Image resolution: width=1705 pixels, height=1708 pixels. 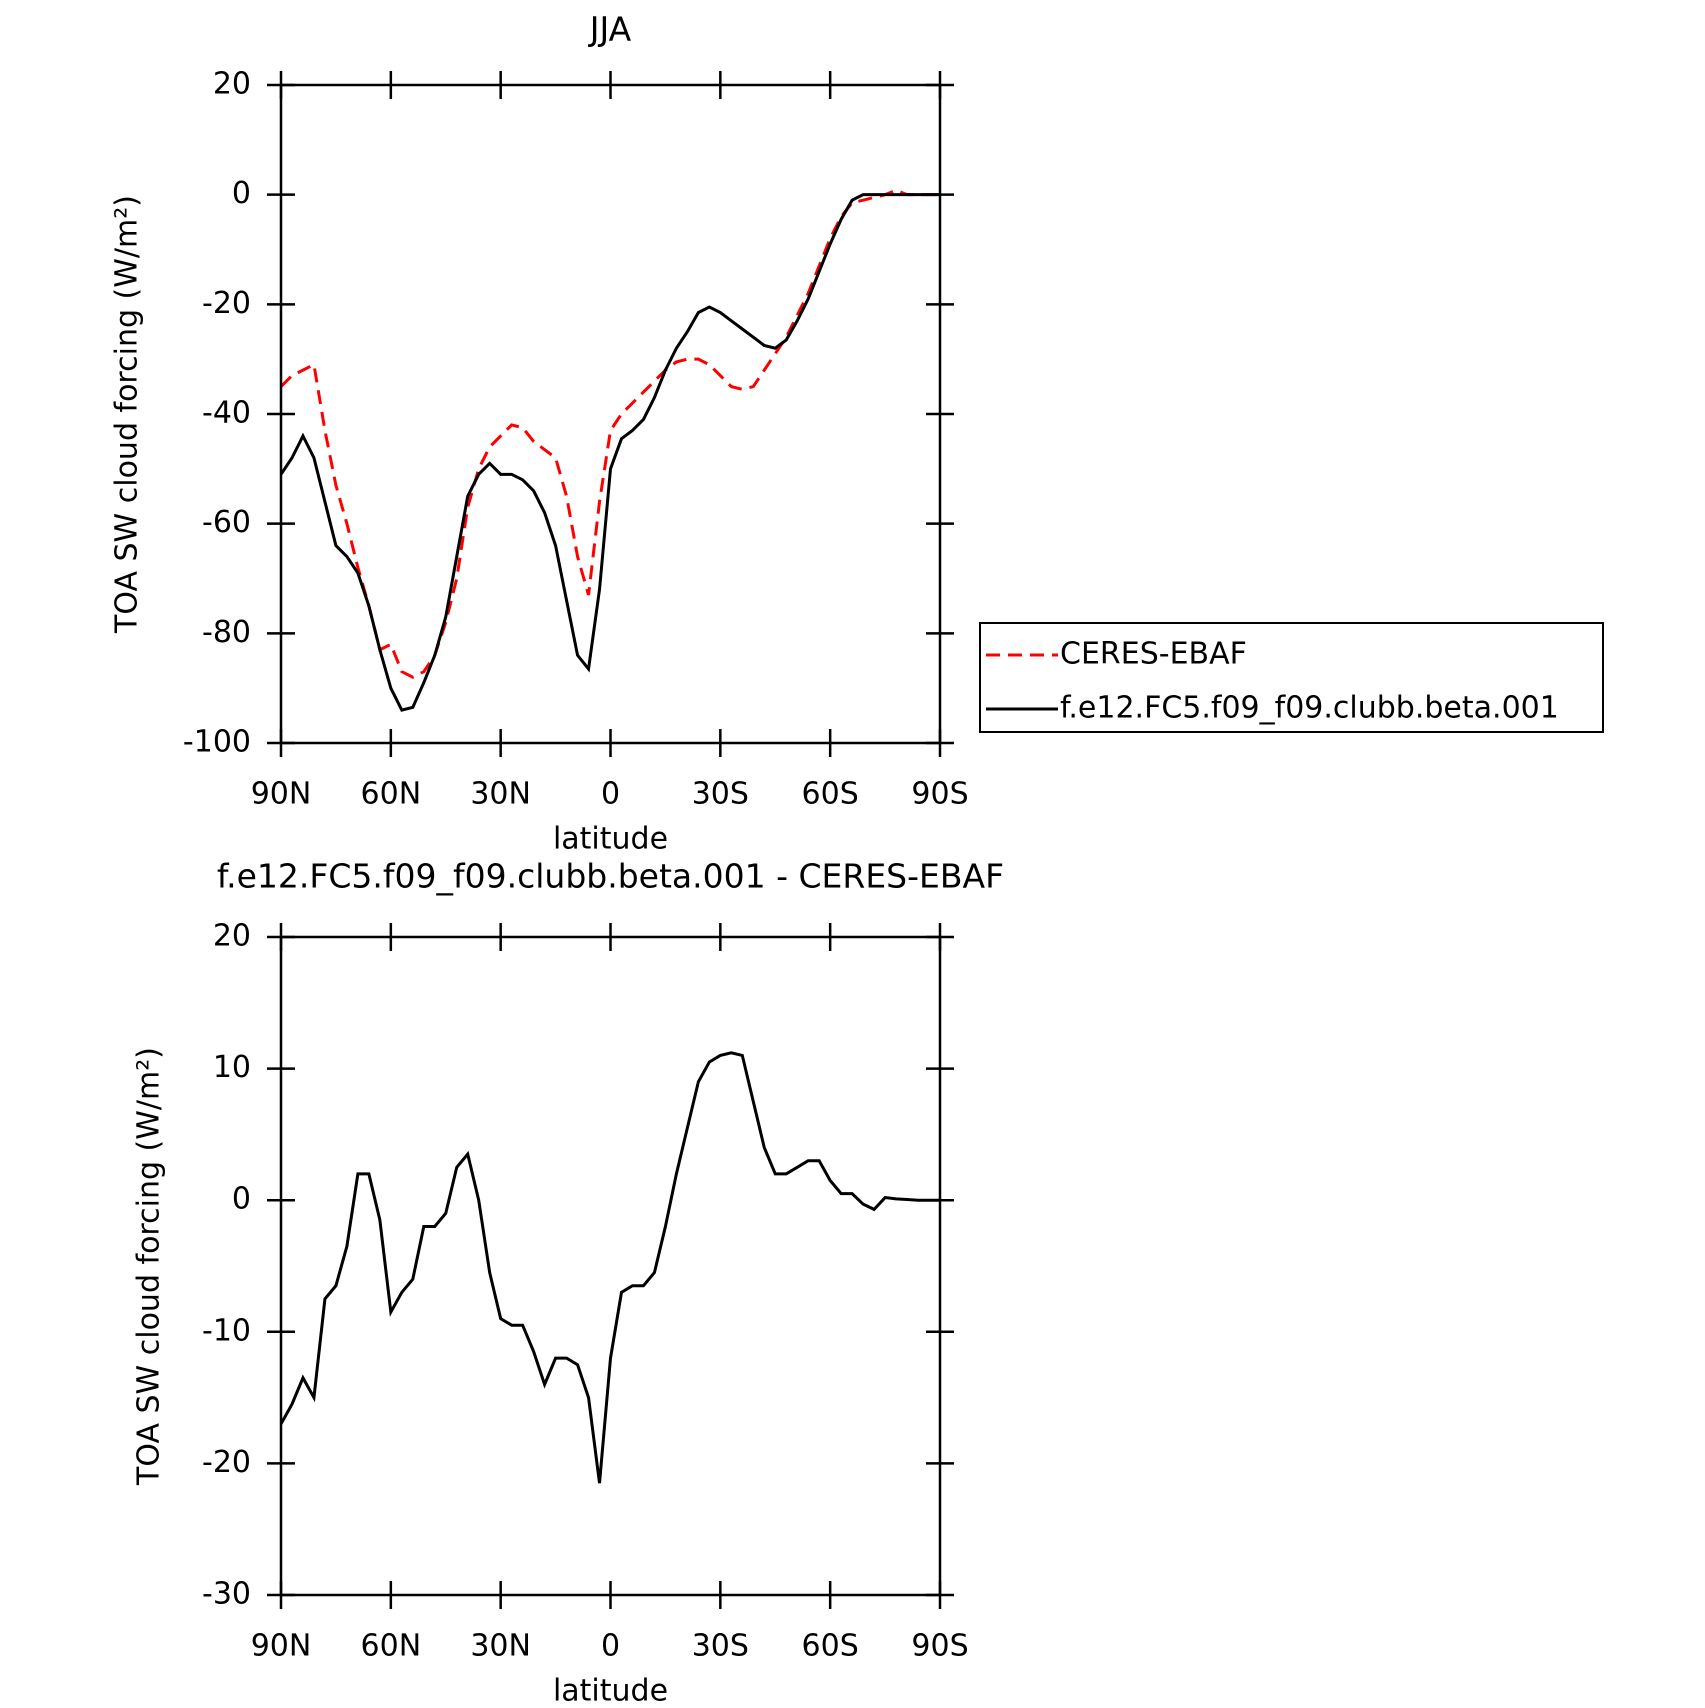 I want to click on y-tick-label: -60, so click(x=226, y=522).